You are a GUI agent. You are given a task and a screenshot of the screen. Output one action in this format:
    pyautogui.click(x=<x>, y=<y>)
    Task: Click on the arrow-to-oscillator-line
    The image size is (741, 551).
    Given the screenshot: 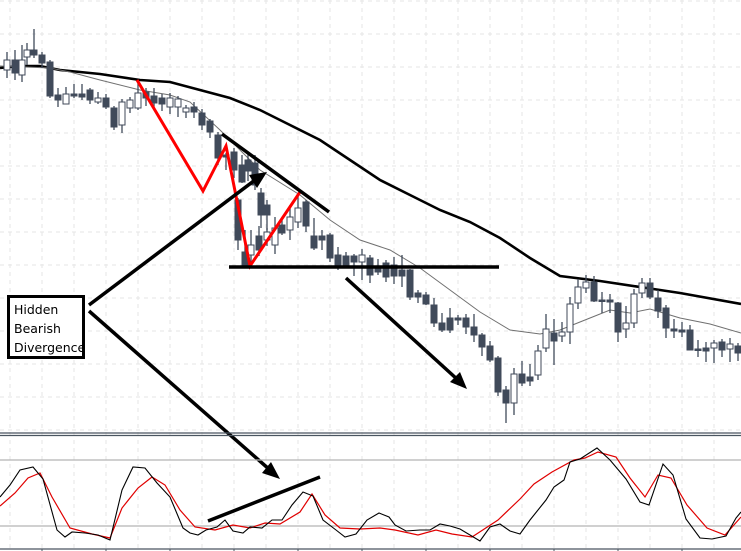 What is the action you would take?
    pyautogui.click(x=179, y=390)
    